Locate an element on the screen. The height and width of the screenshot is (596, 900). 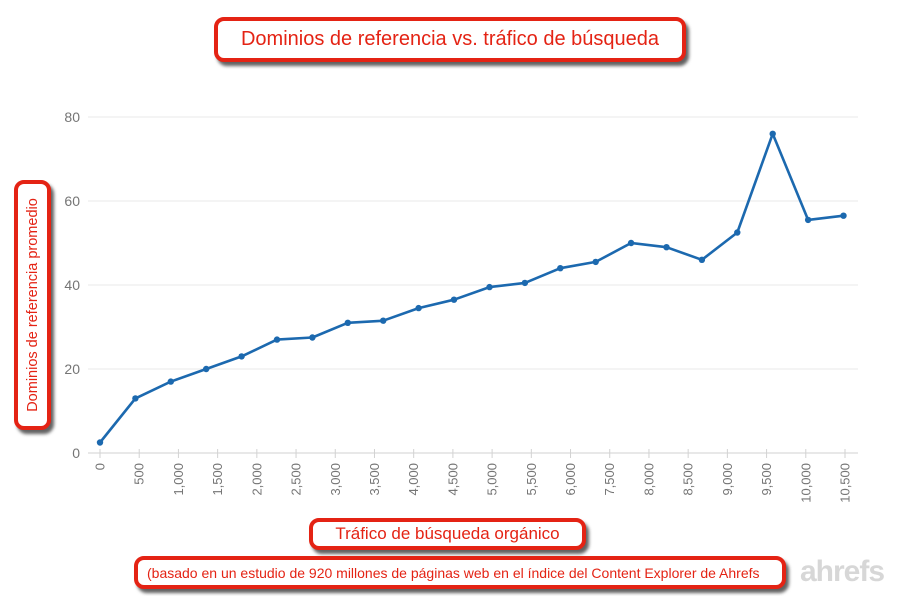
y-axis-label-box: Dominios de referencia promedio is located at coordinates (32, 305).